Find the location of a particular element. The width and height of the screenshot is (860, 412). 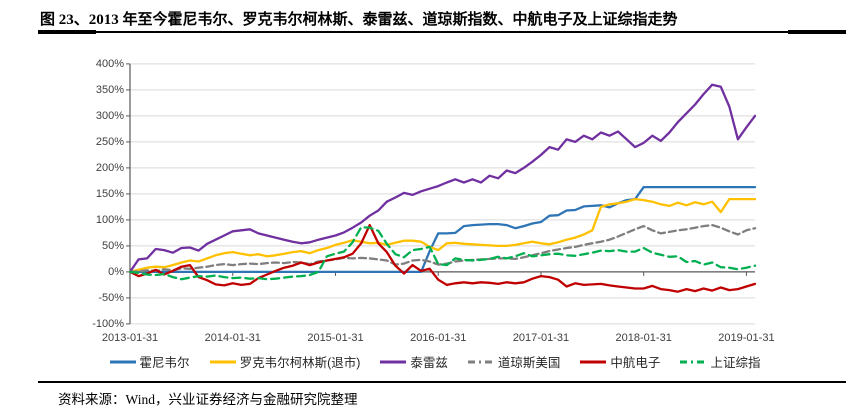

series-line-上证综指 is located at coordinates (442, 253).